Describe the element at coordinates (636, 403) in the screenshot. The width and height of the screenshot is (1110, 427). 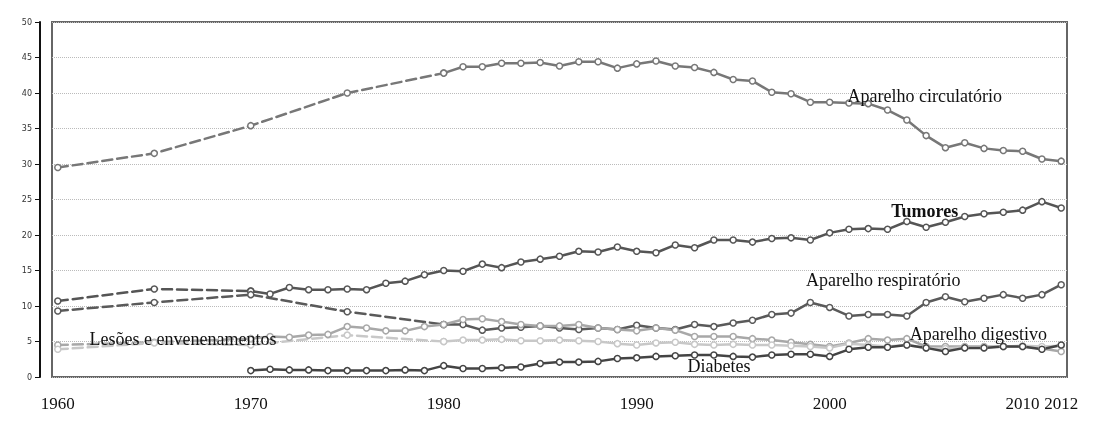
I see `x-tick-label: 1990` at that location.